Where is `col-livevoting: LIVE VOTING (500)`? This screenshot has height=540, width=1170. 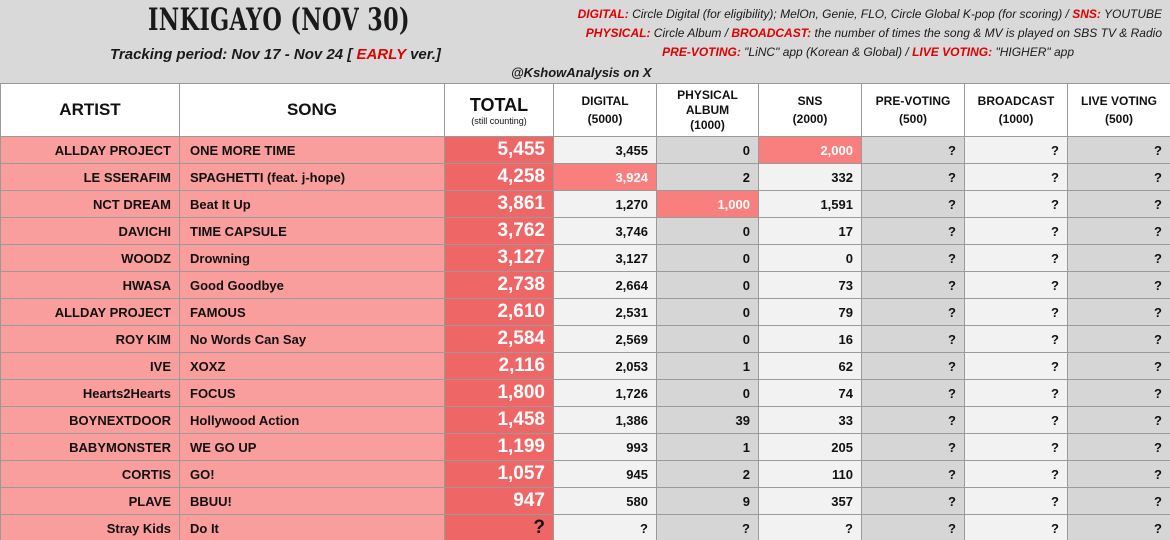 col-livevoting: LIVE VOTING (500) is located at coordinates (1118, 110).